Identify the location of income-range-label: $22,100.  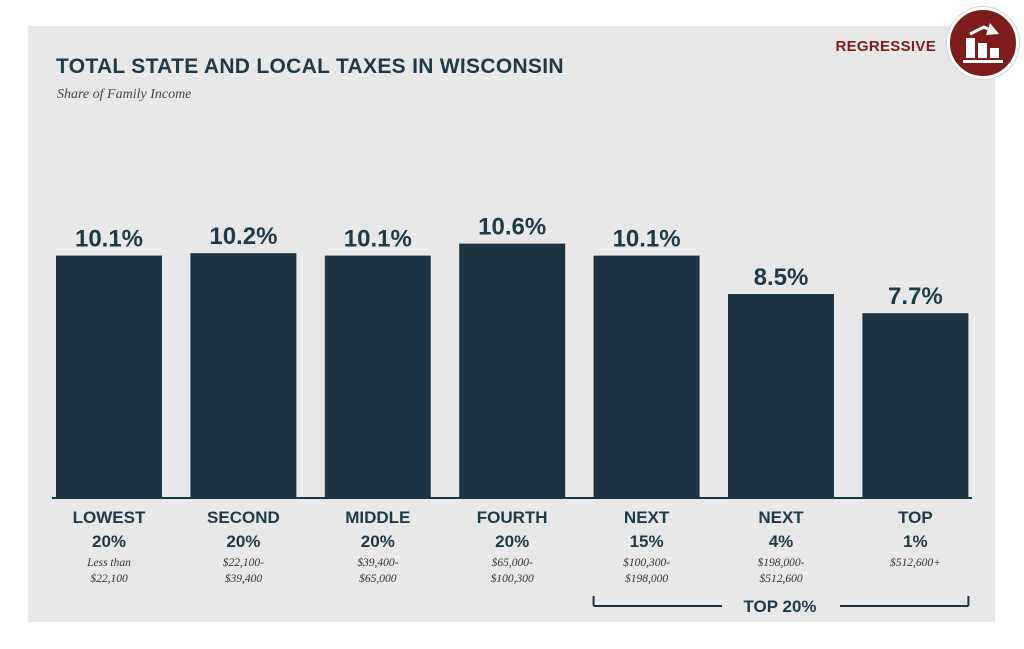
(109, 579).